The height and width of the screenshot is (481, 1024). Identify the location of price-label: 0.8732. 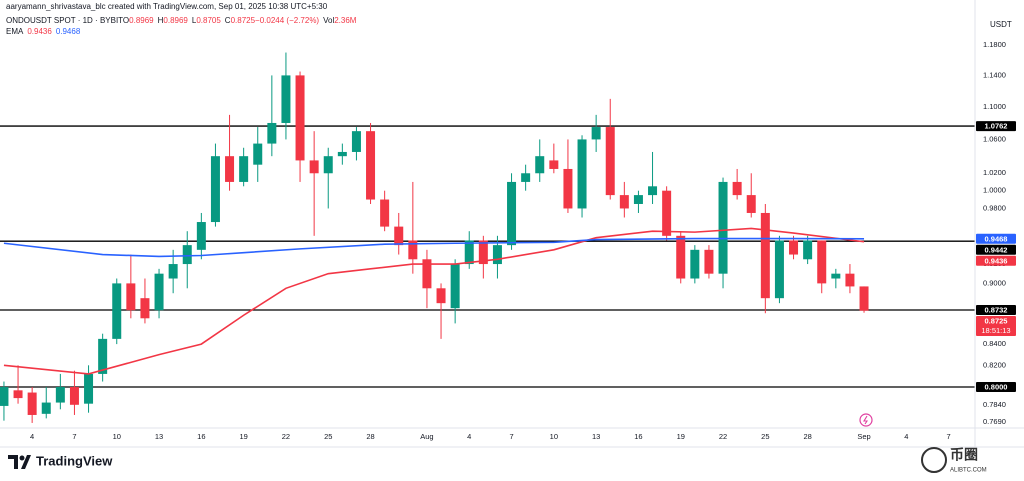
(996, 309).